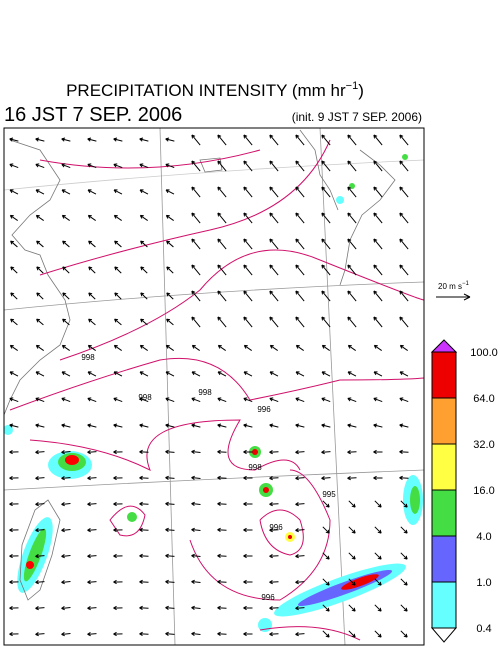 The width and height of the screenshot is (500, 650). Describe the element at coordinates (93, 115) in the screenshot. I see `valid-time: 16 JST 7 SEP. 2006` at that location.